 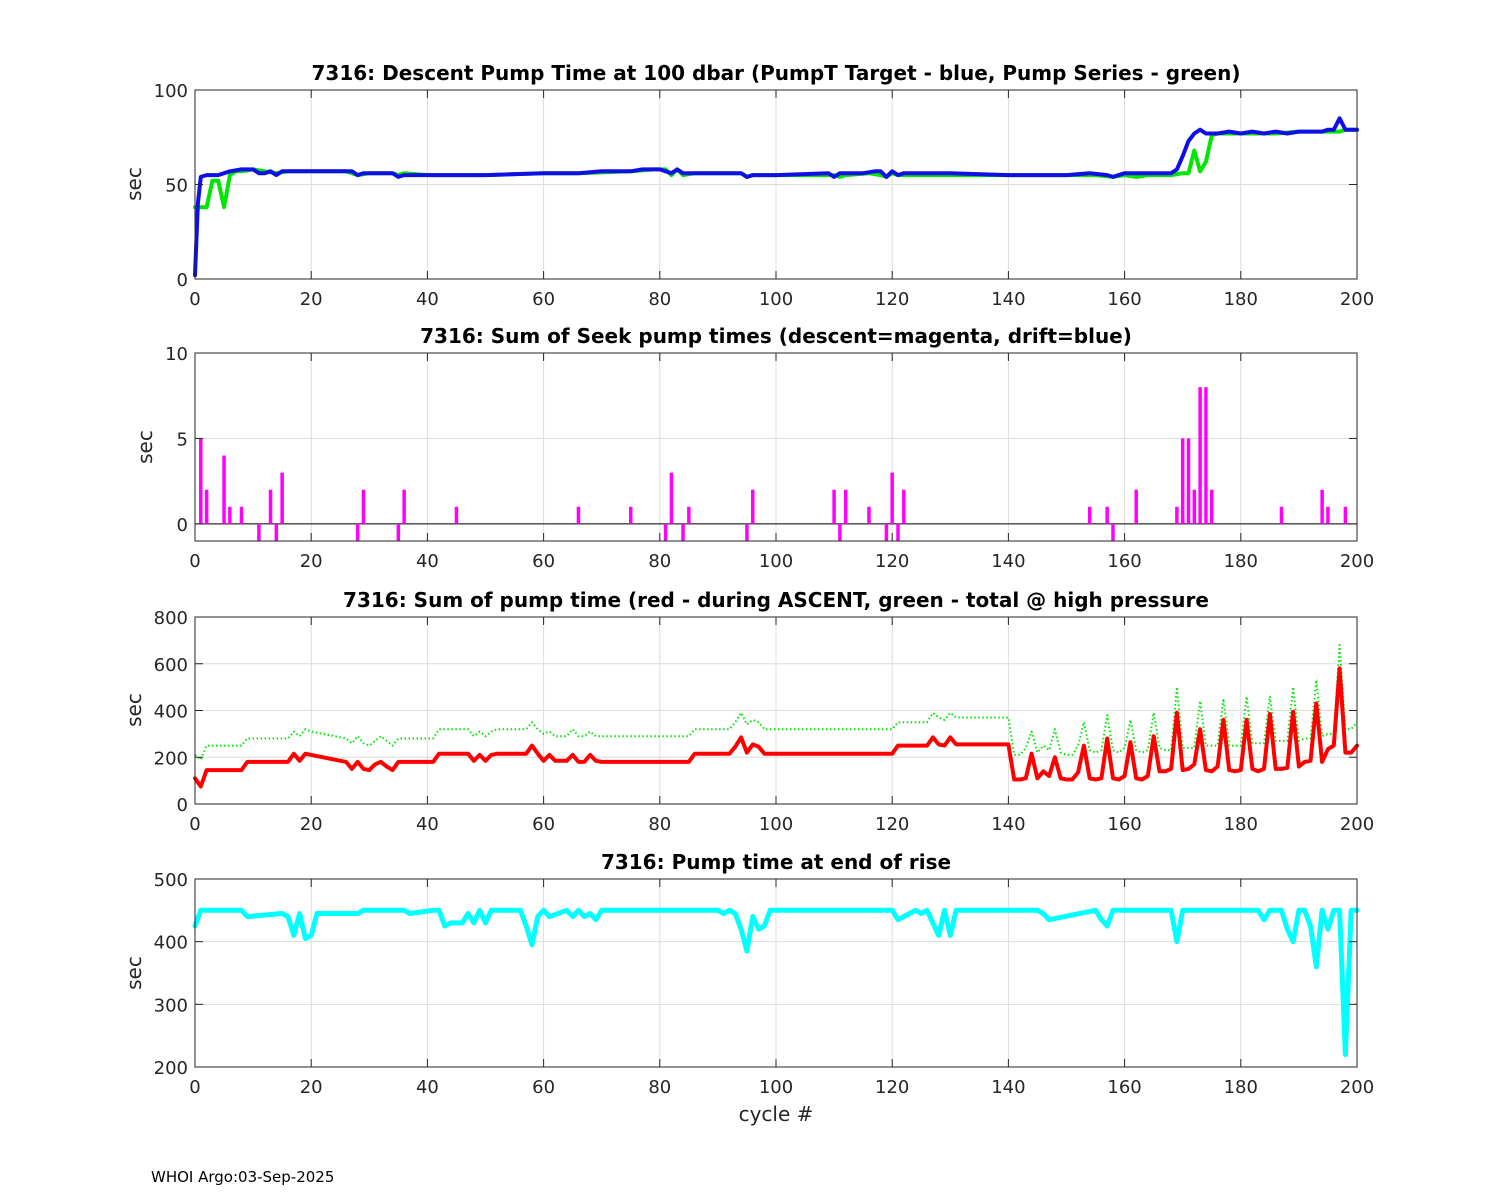 What do you see at coordinates (182, 439) in the screenshot?
I see `y-tick-label: 5` at bounding box center [182, 439].